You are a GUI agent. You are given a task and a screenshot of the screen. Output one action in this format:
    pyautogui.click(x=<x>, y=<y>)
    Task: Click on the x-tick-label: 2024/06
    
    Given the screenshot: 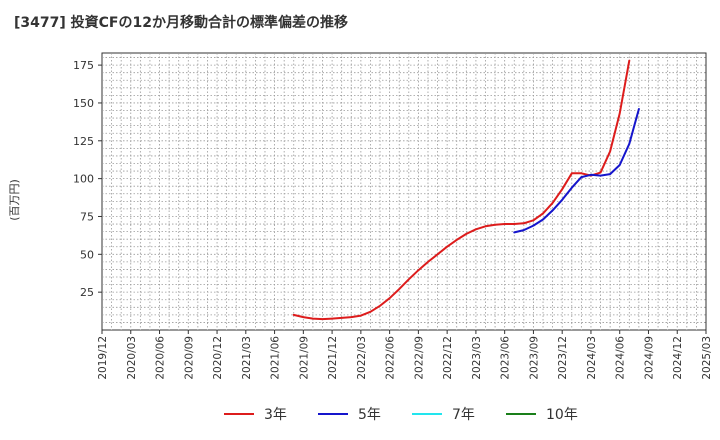 What is the action you would take?
    pyautogui.click(x=621, y=358)
    